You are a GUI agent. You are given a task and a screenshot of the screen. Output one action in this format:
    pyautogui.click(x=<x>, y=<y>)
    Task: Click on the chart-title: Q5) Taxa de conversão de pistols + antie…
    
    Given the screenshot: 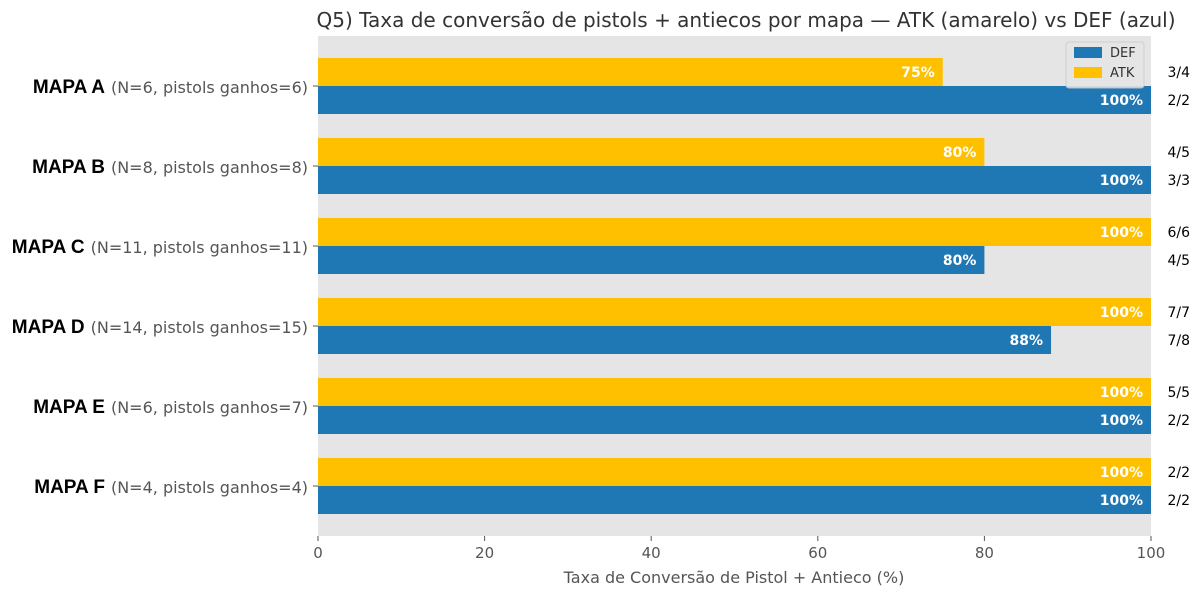 What is the action you would take?
    pyautogui.click(x=745, y=20)
    